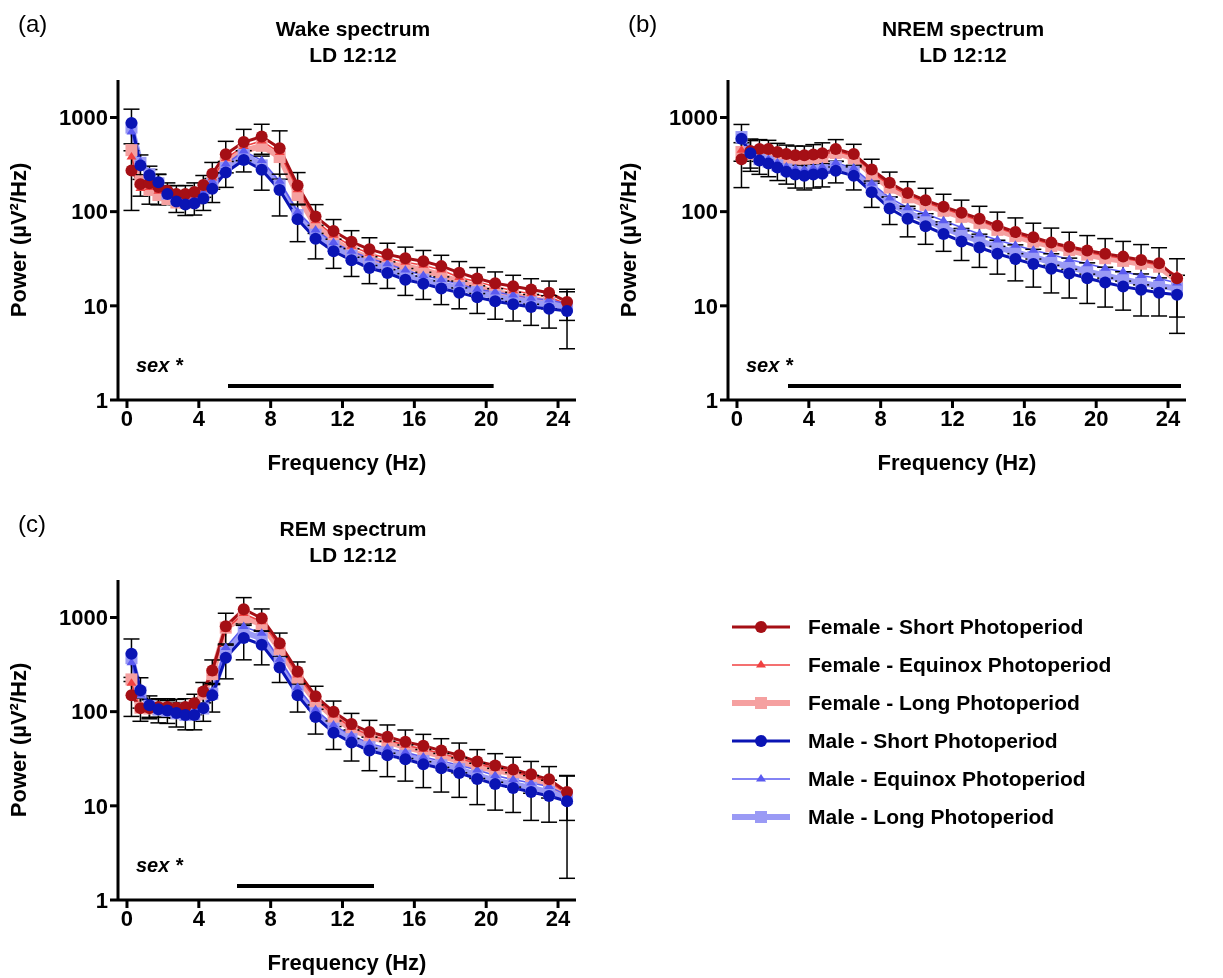 The image size is (1223, 978). Describe the element at coordinates (933, 741) in the screenshot. I see `legend-label: Male - Short Photoperiod` at that location.